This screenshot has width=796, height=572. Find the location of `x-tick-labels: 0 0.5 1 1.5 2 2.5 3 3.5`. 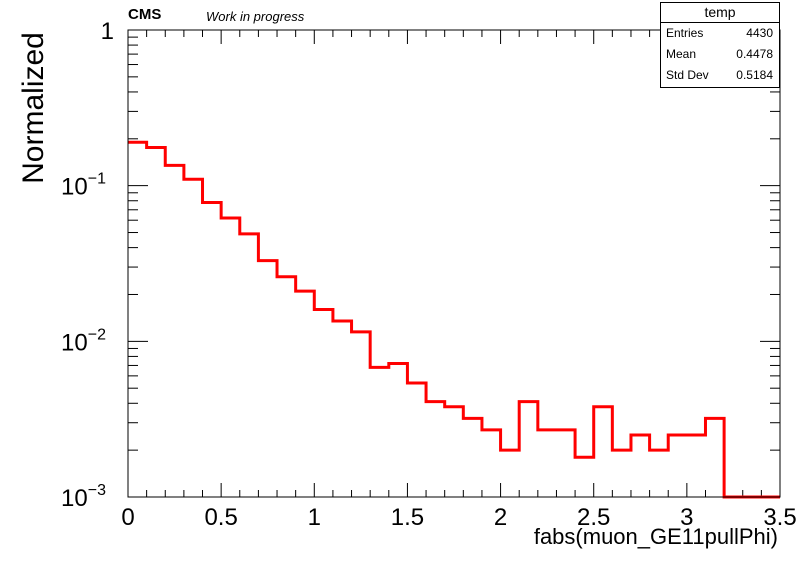

x-tick-labels: 0 0.5 1 1.5 2 2.5 3 3.5 is located at coordinates (458, 517).